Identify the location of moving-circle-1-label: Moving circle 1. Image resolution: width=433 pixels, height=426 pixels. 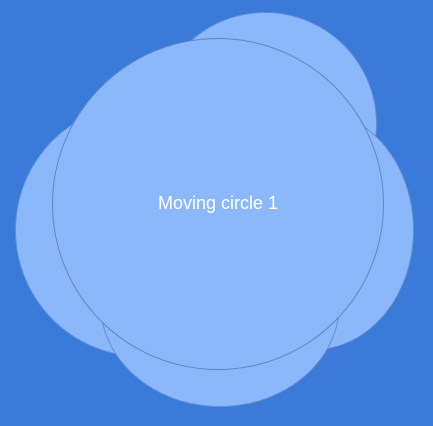
(218, 202).